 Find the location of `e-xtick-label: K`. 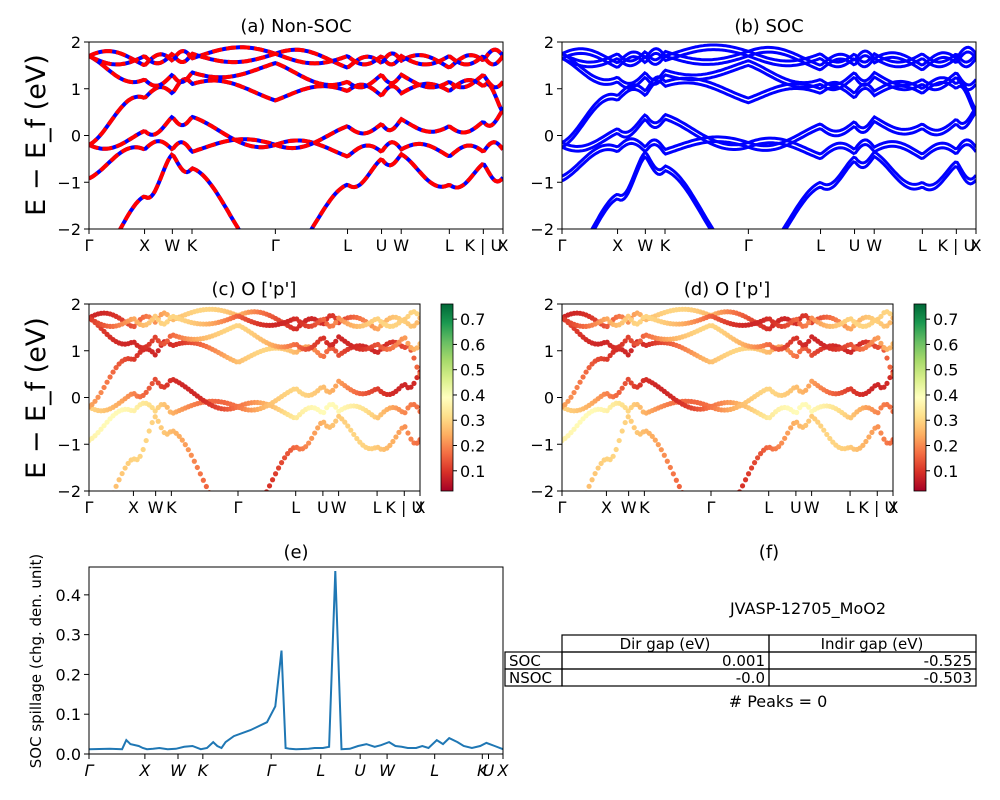

e-xtick-label: K is located at coordinates (204, 770).